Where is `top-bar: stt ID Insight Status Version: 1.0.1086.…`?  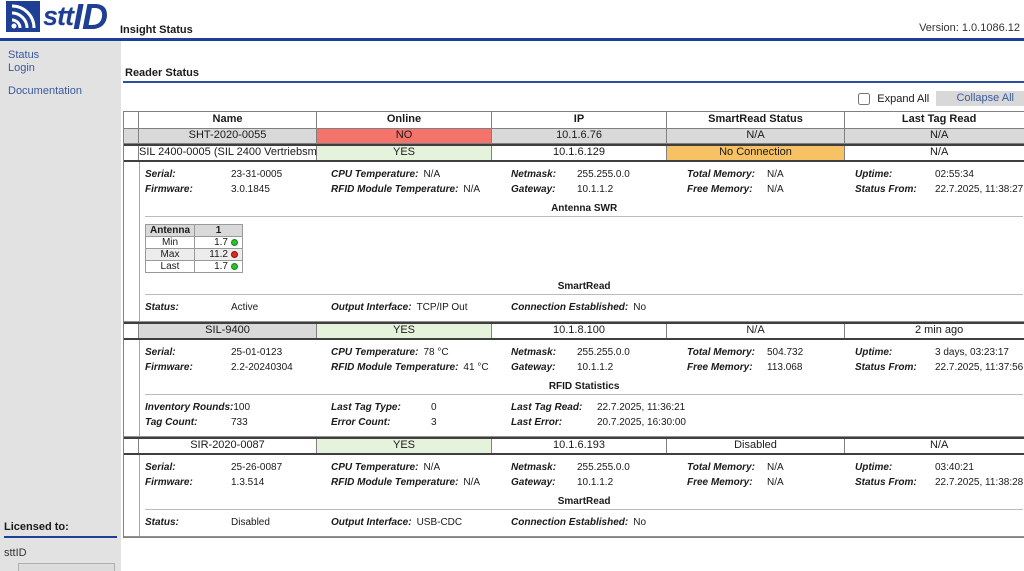 top-bar: stt ID Insight Status Version: 1.0.1086.… is located at coordinates (512, 19).